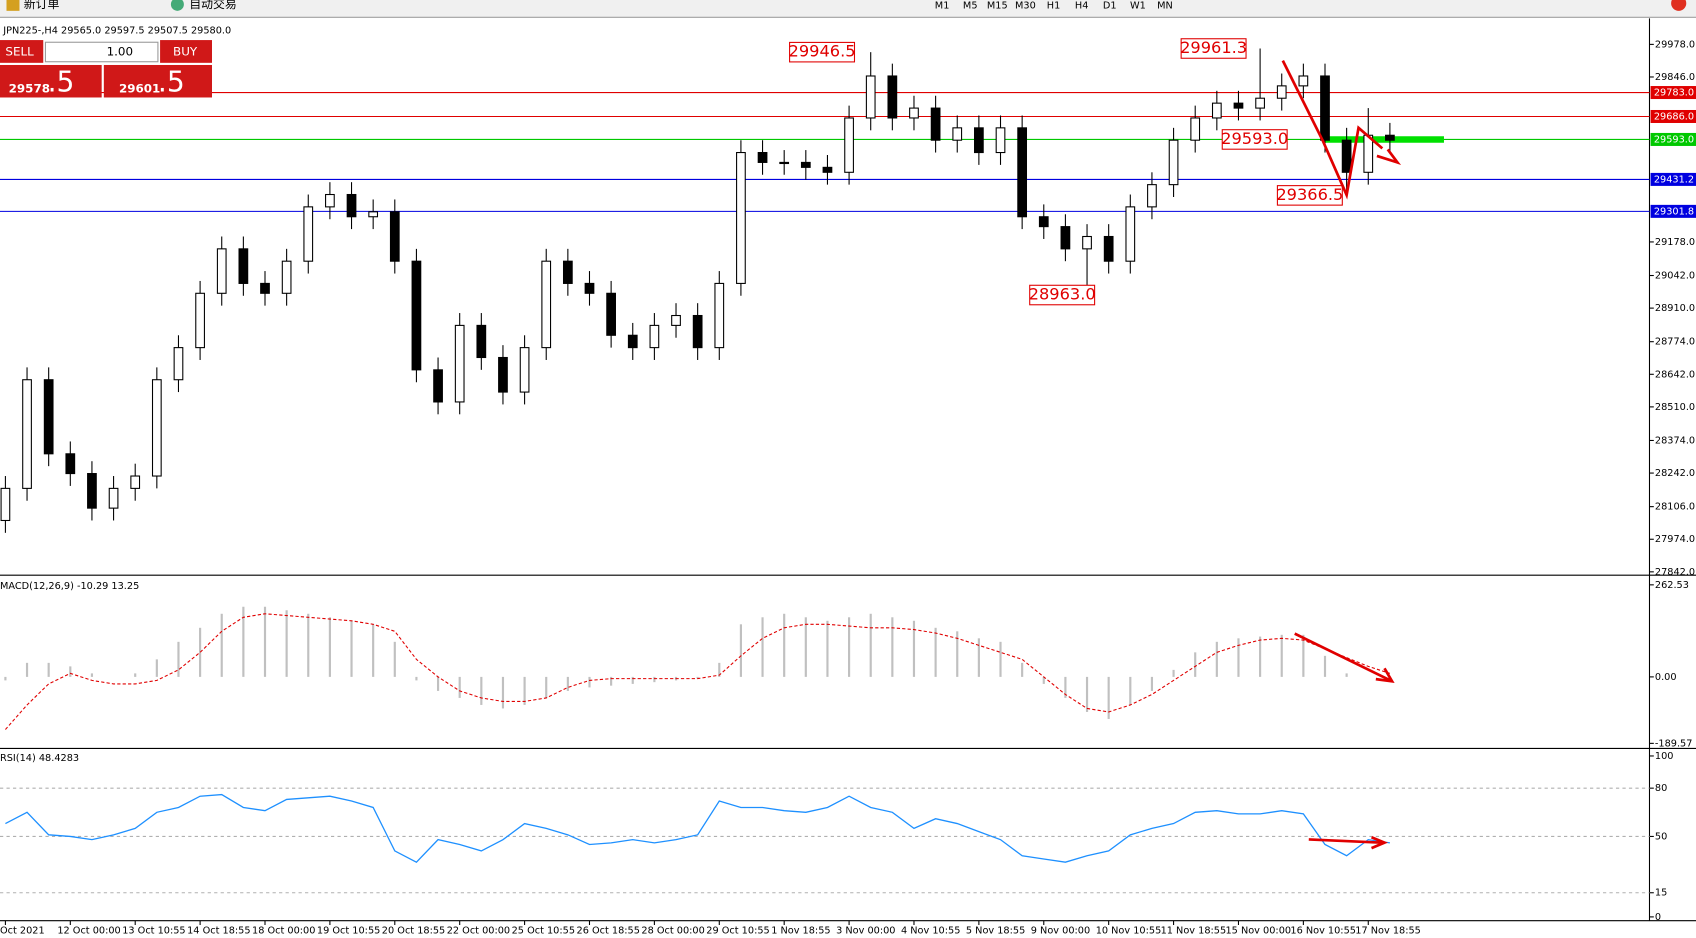 The height and width of the screenshot is (938, 1696). What do you see at coordinates (283, 930) in the screenshot?
I see `x-tick-label: 18 Oct 00:00` at bounding box center [283, 930].